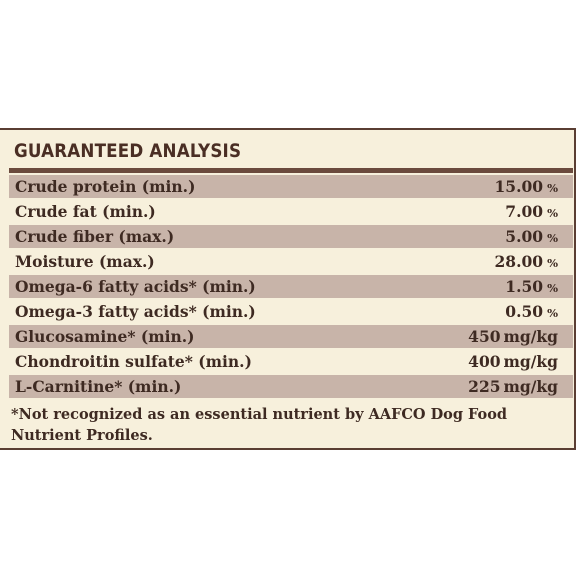 The height and width of the screenshot is (580, 580). Describe the element at coordinates (98, 386) in the screenshot. I see `nutrient-name: L-Carnitine* (min.)` at that location.